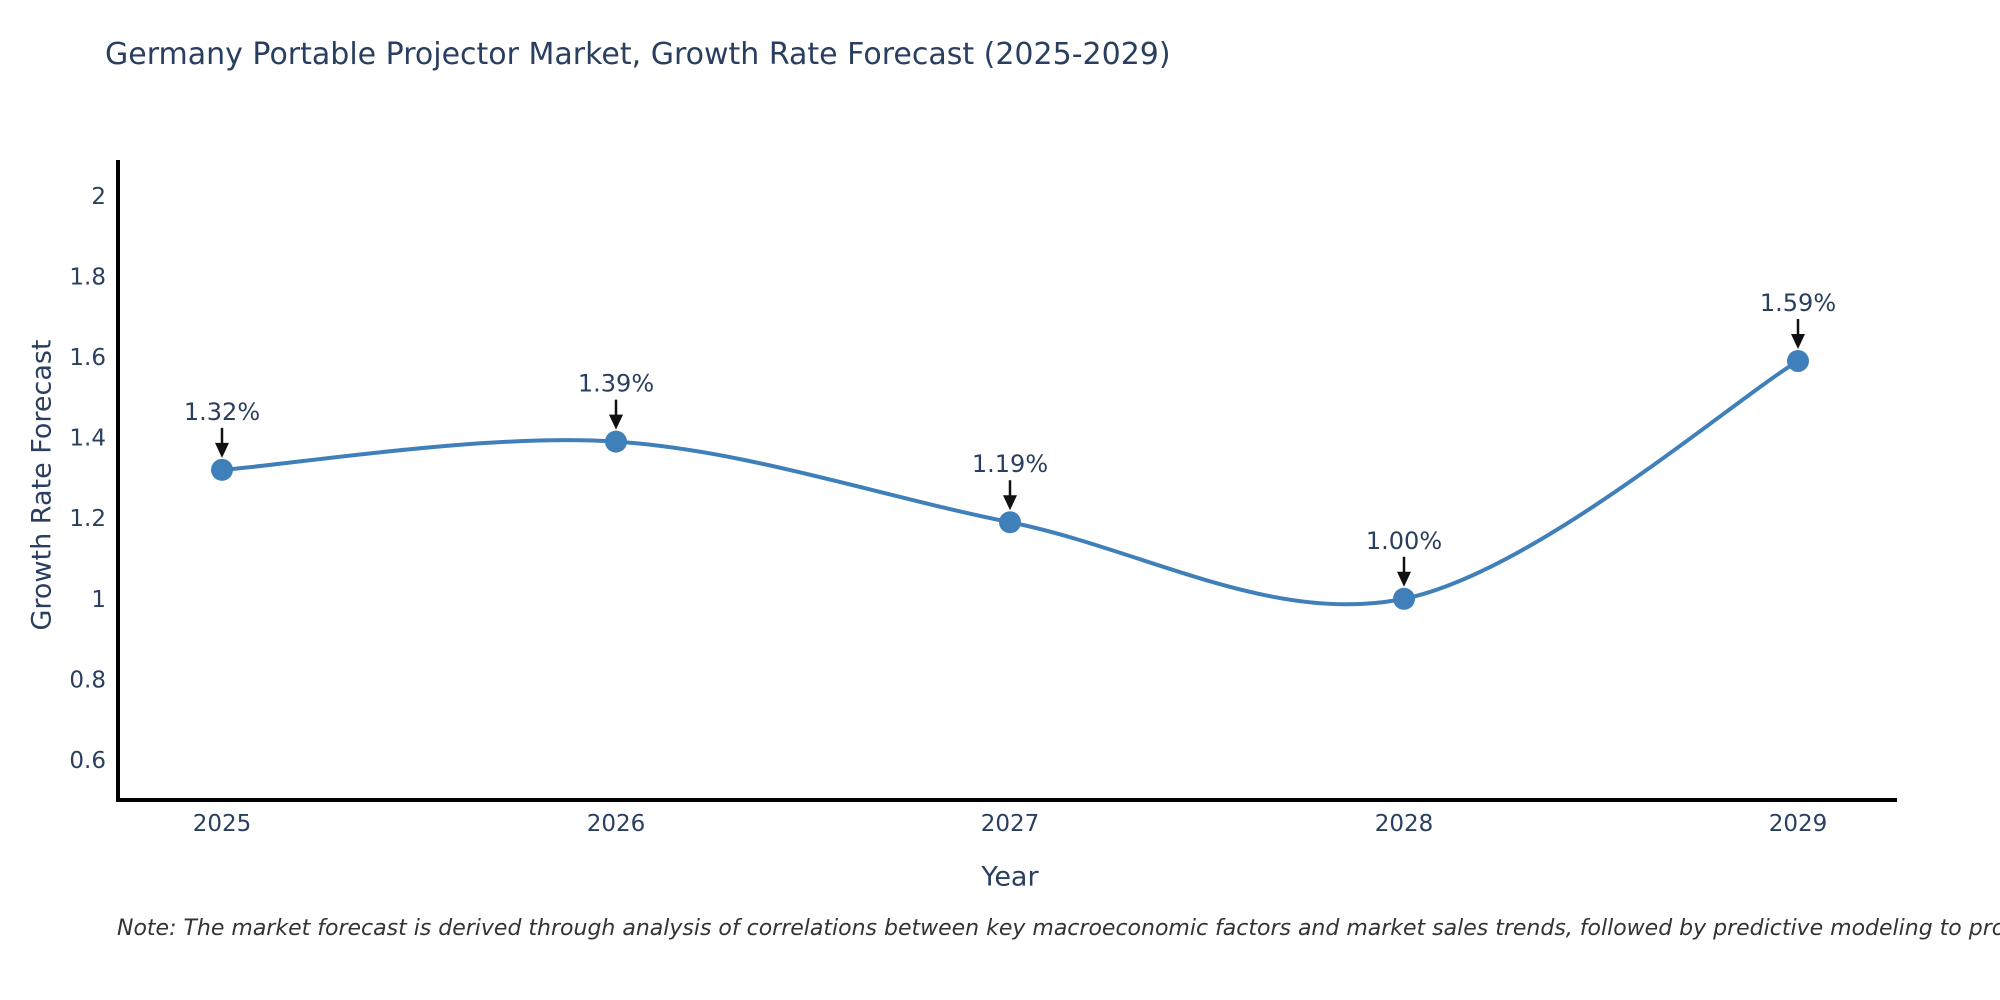 This screenshot has height=1000, width=2000. I want to click on y-tick-label: 2, so click(98, 197).